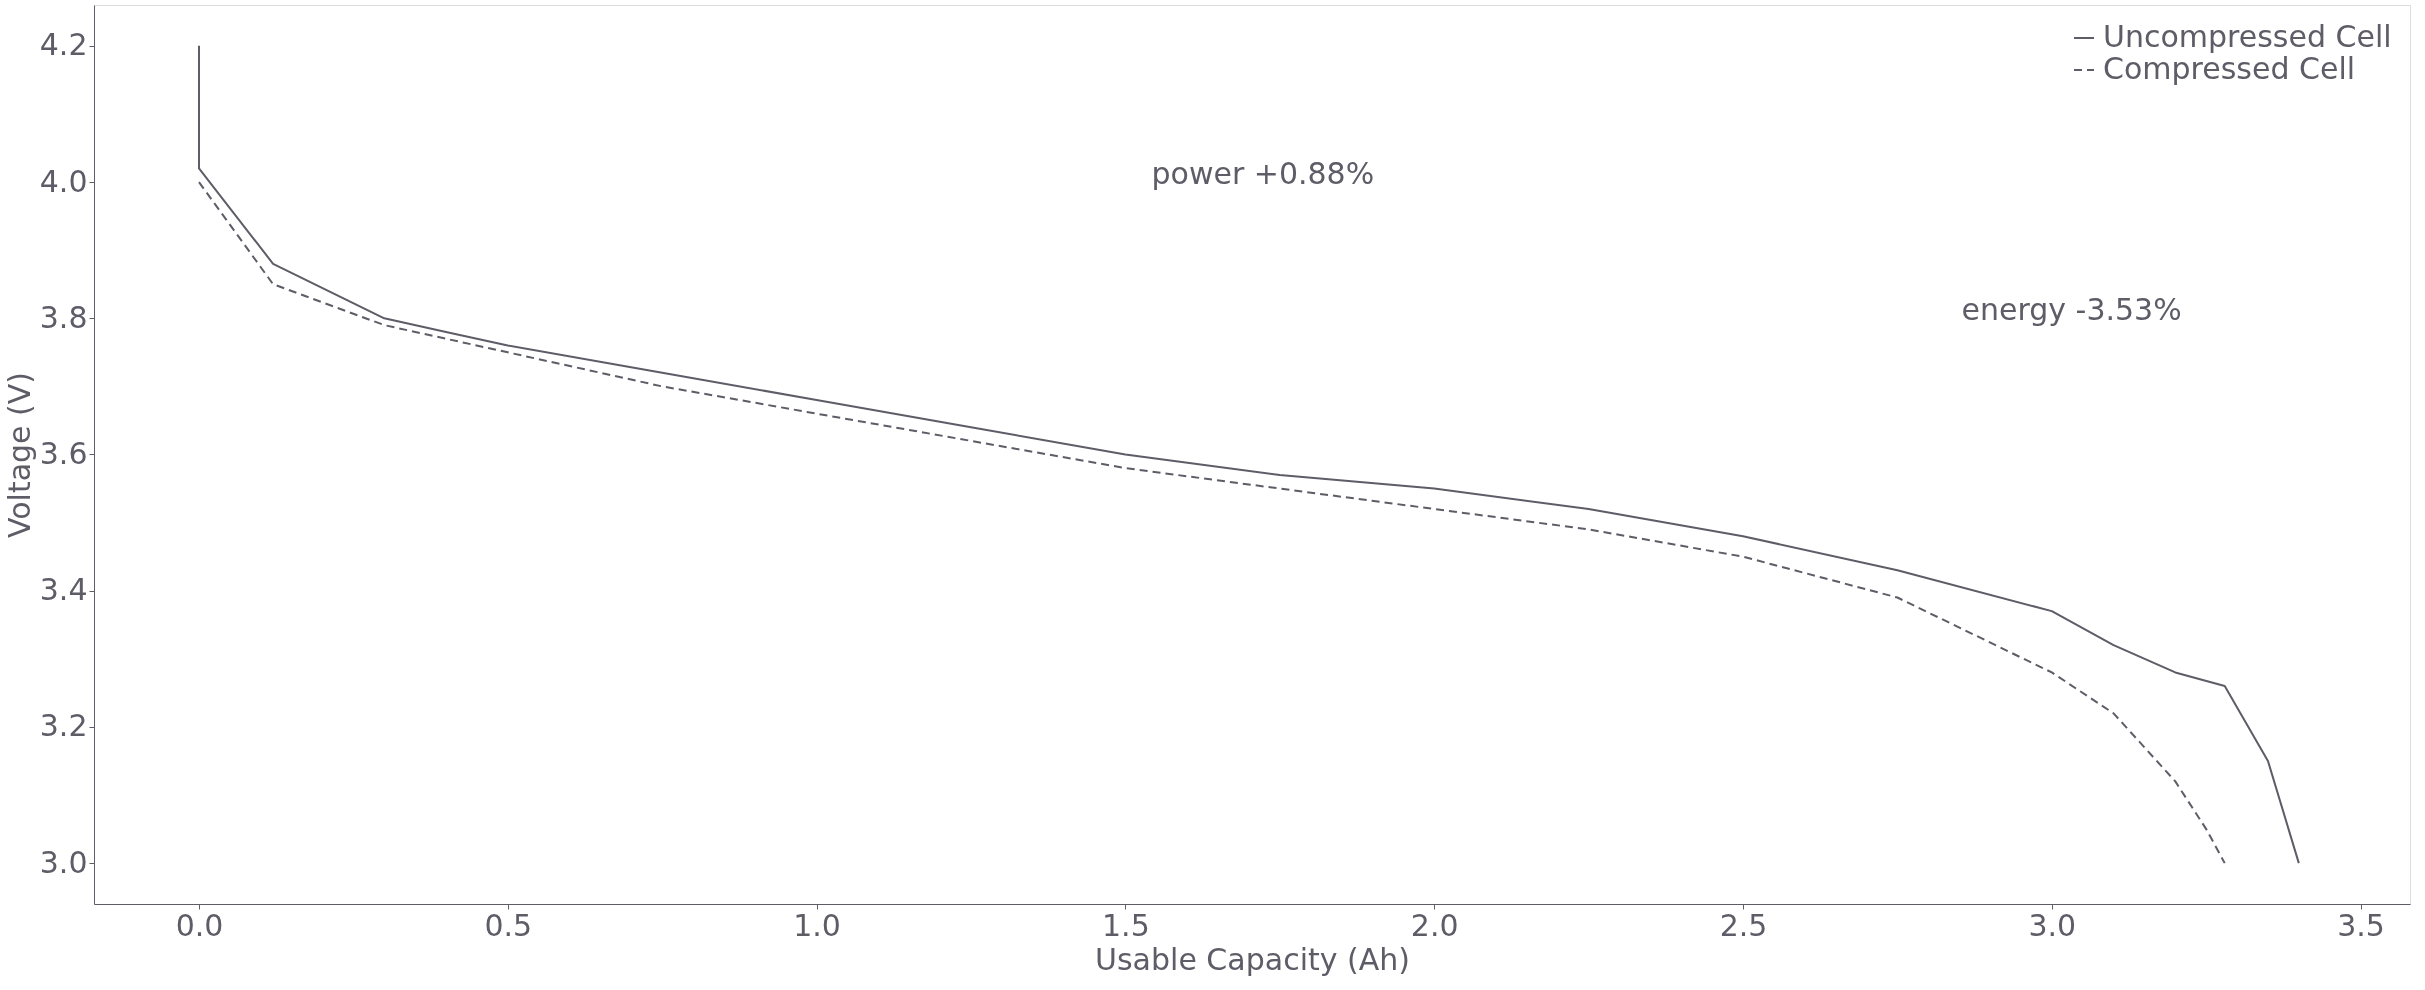  What do you see at coordinates (63, 45) in the screenshot?
I see `y-tick-label: 4.2` at bounding box center [63, 45].